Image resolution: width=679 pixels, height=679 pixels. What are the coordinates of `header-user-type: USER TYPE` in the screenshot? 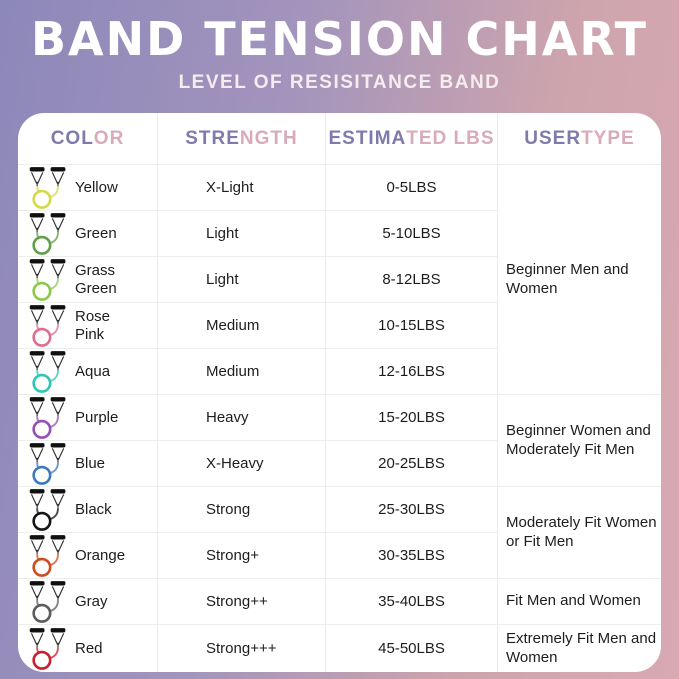 It's located at (579, 139).